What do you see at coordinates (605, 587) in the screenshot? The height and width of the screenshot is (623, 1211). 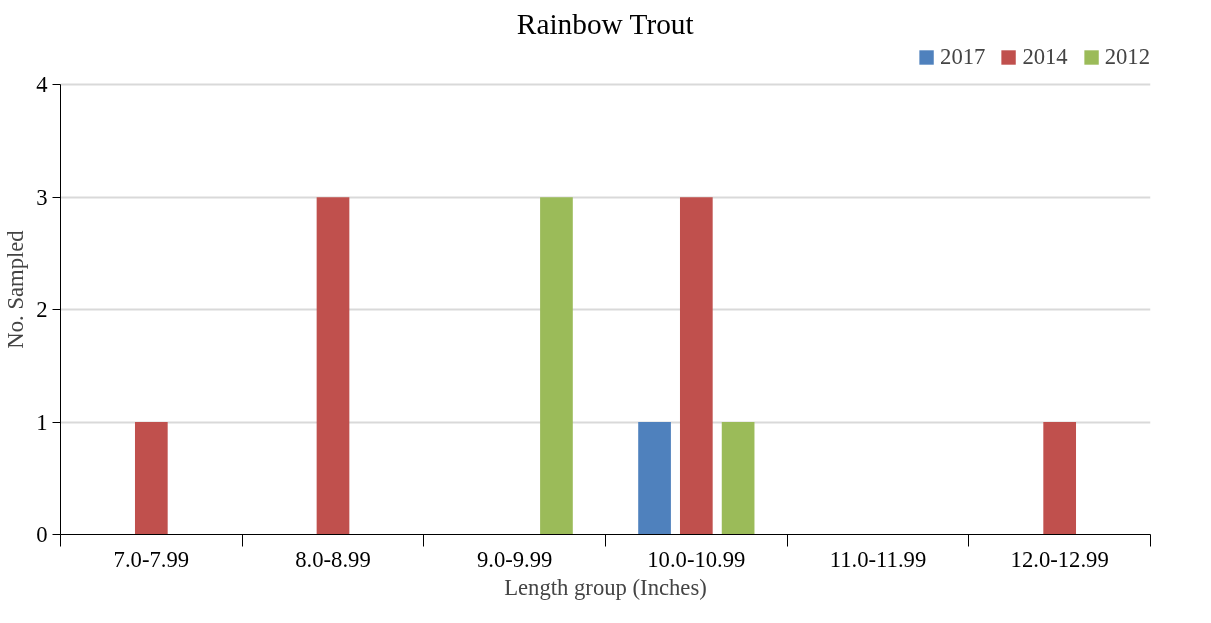 I see `x-axis-title: Length group (Inches)` at bounding box center [605, 587].